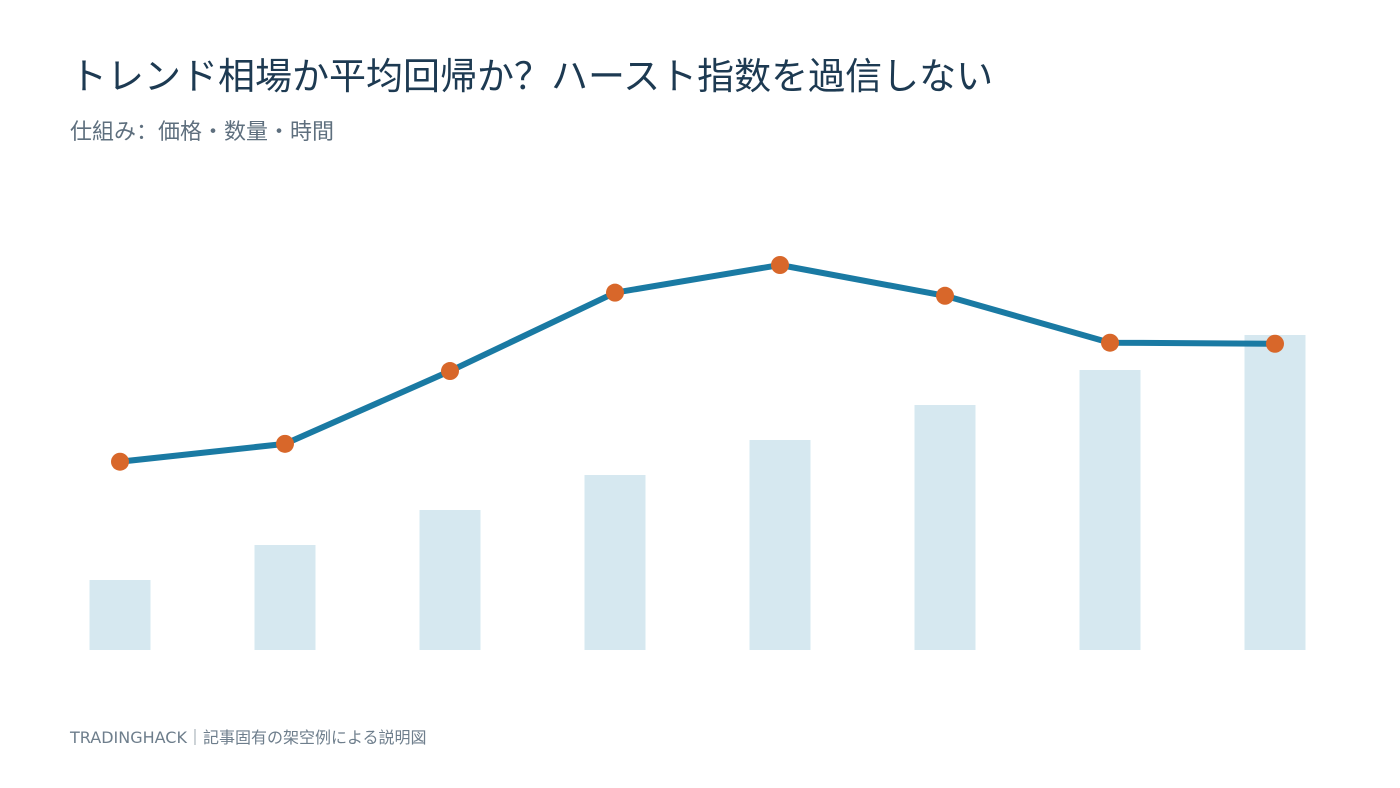 This screenshot has height=788, width=1400. I want to click on chart-subtitle: 仕組み：価格・数量・時間, so click(202, 132).